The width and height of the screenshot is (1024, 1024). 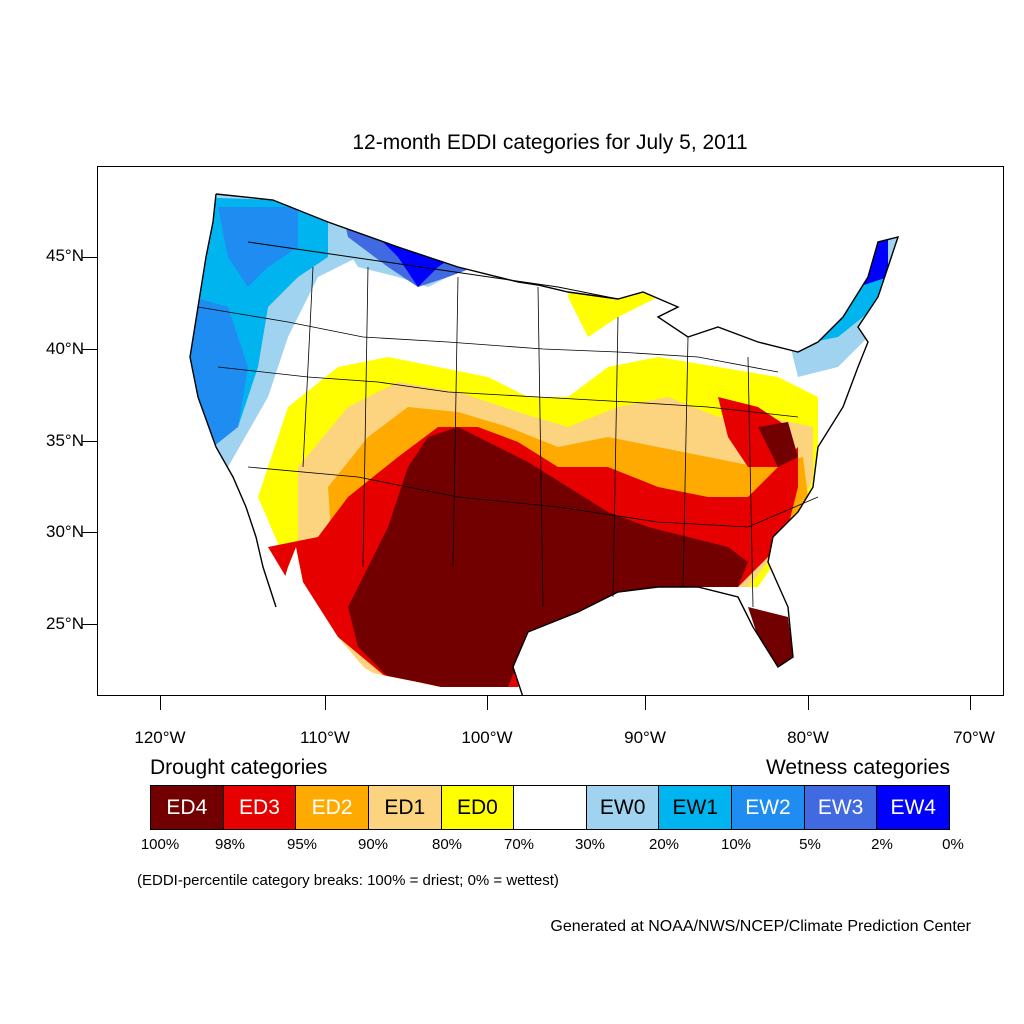 I want to click on lon-label: 120°W, so click(x=160, y=737).